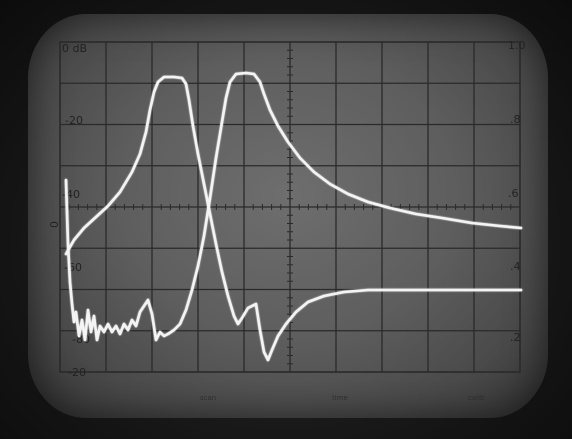 The image size is (572, 439). Describe the element at coordinates (476, 398) in the screenshot. I see `bottom-mark-2: calib` at that location.